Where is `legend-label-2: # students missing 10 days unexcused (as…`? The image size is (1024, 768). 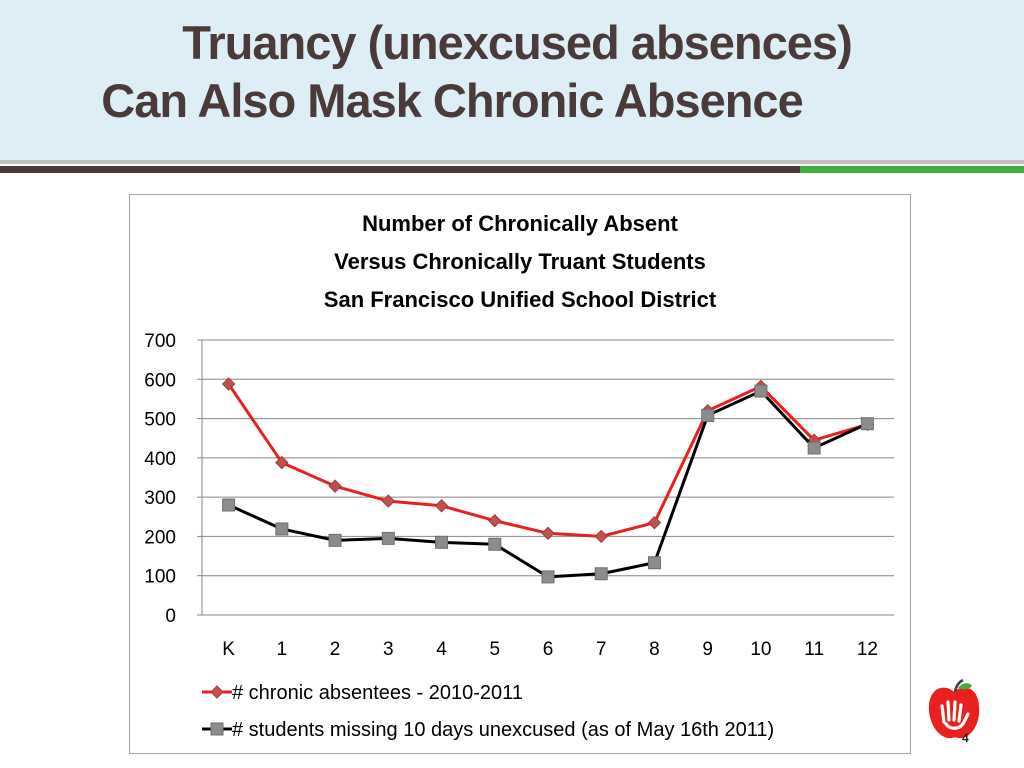 legend-label-2: # students missing 10 days unexcused (as… is located at coordinates (503, 730).